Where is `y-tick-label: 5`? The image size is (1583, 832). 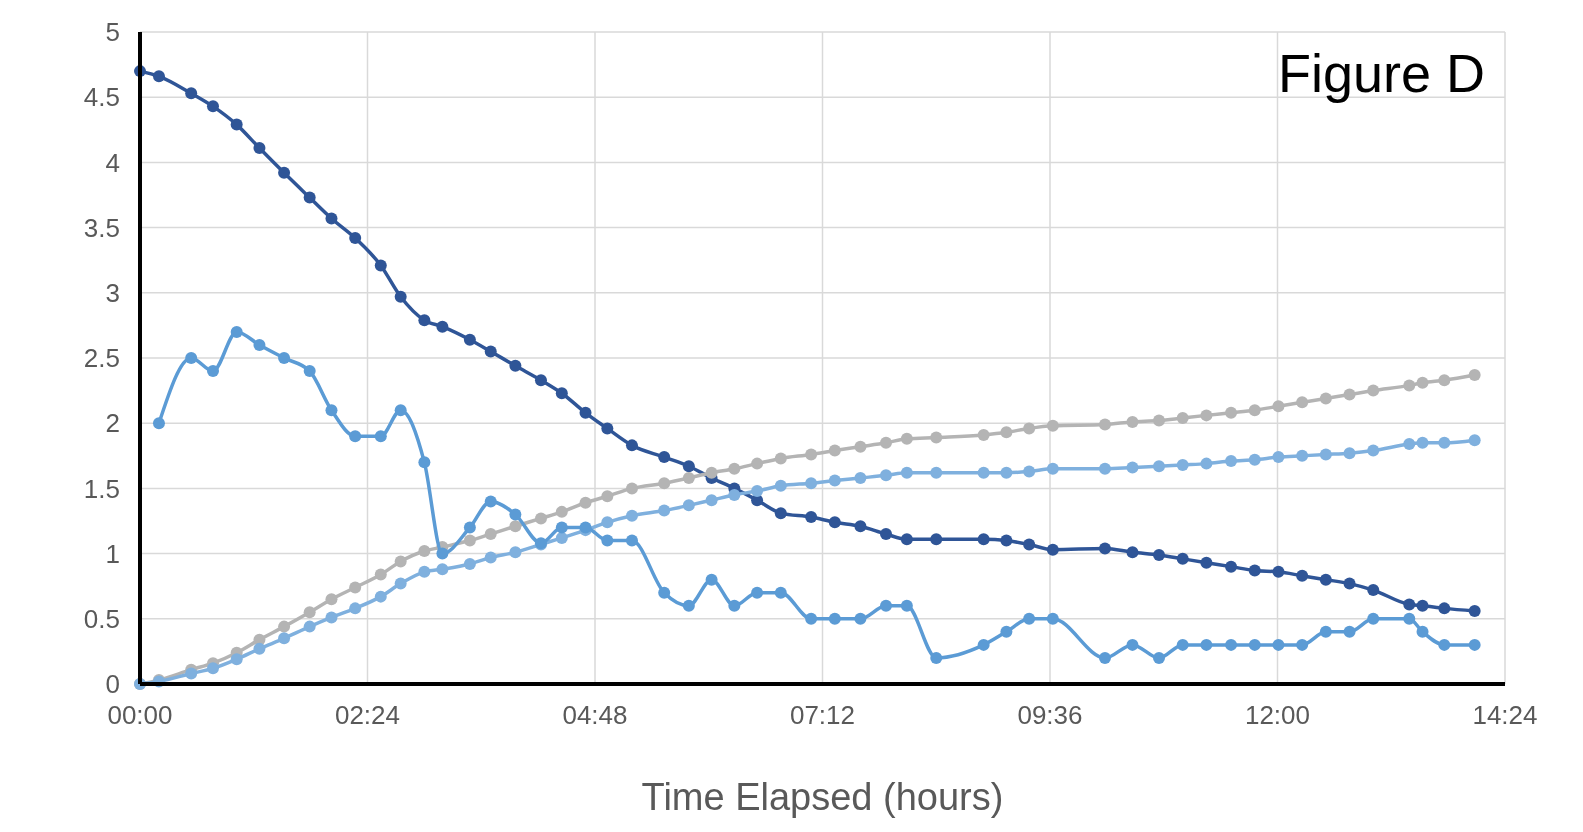
y-tick-label: 5 is located at coordinates (112, 32).